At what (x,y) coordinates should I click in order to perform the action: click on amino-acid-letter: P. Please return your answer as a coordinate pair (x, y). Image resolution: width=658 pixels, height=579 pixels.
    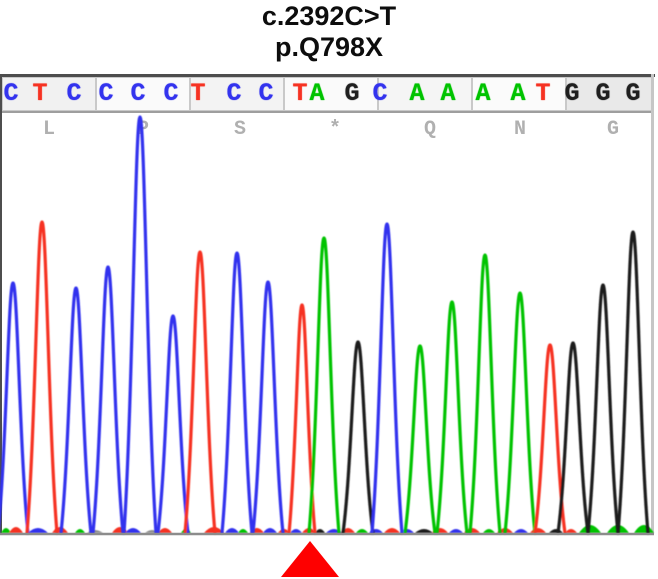
    Looking at the image, I should click on (143, 129).